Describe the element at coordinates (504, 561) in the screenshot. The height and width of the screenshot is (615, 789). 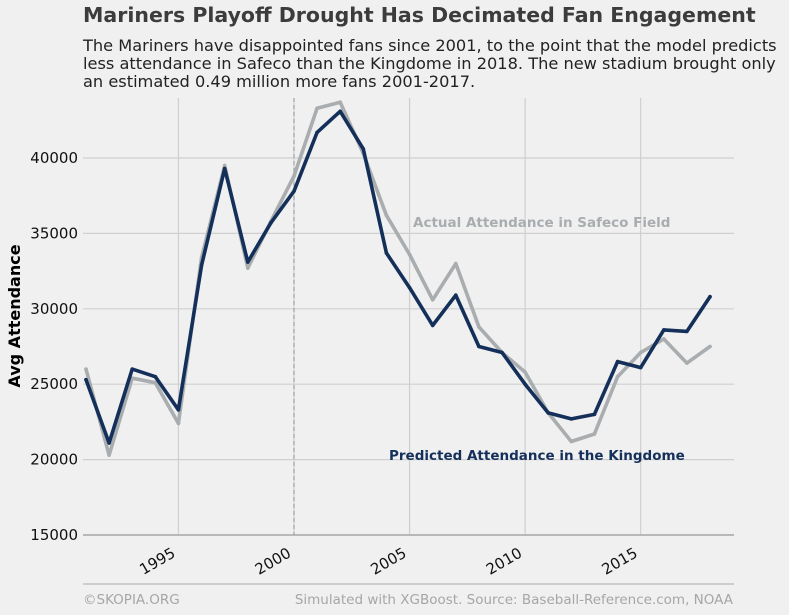
I see `x-tick-label: 2010` at that location.